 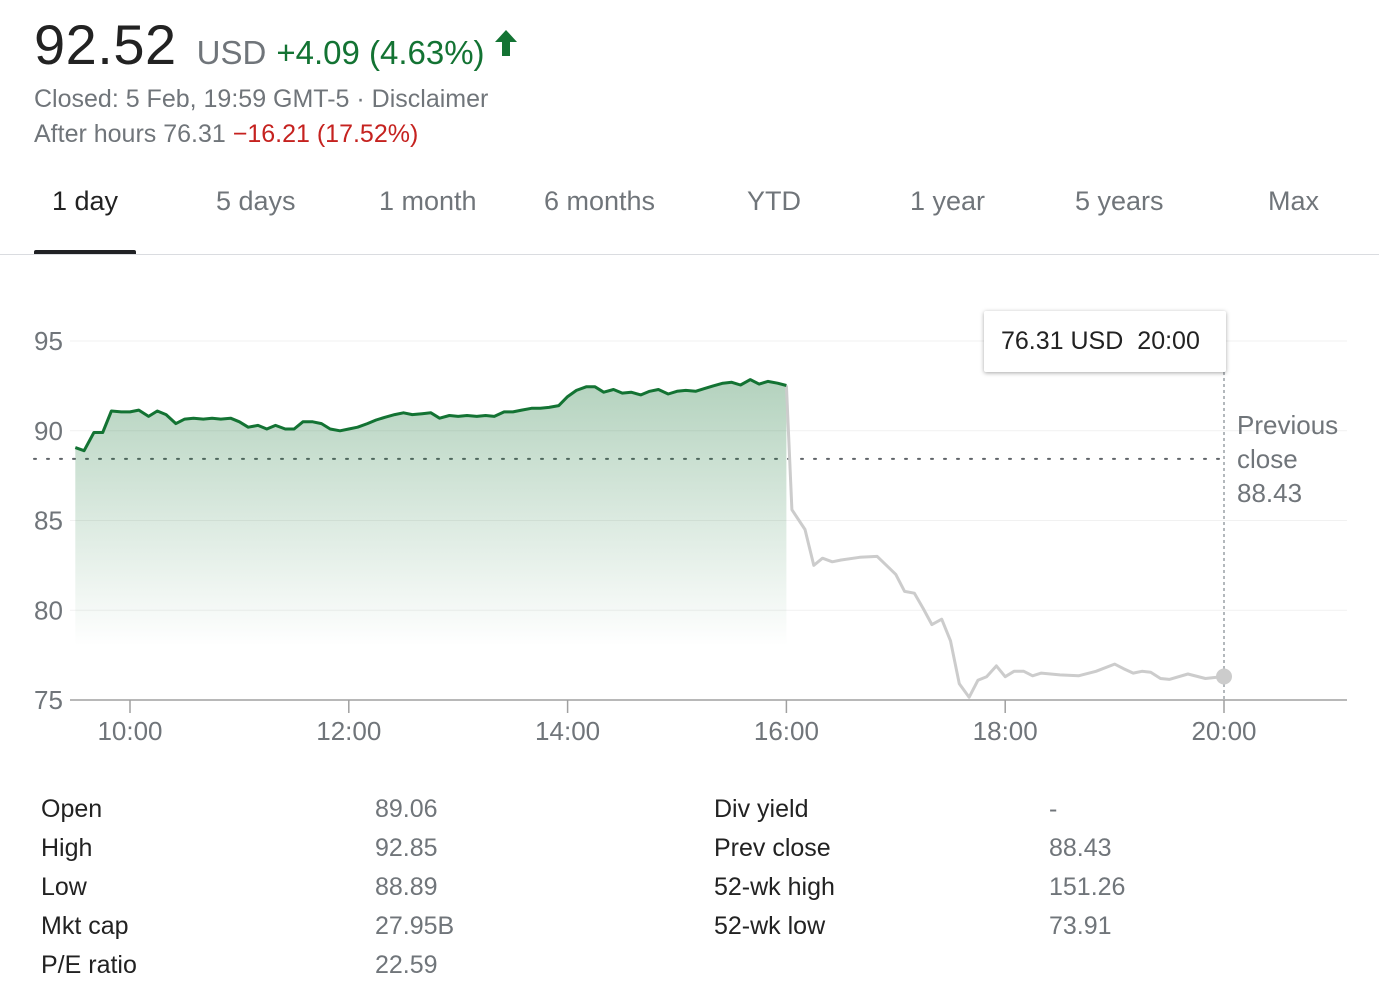 I want to click on stat-label: Open, so click(x=72, y=809).